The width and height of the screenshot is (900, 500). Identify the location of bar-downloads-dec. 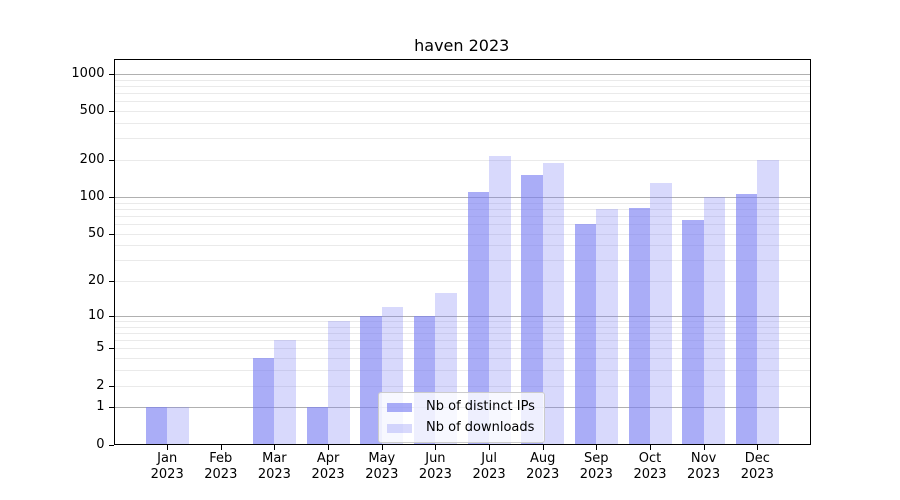
(768, 302).